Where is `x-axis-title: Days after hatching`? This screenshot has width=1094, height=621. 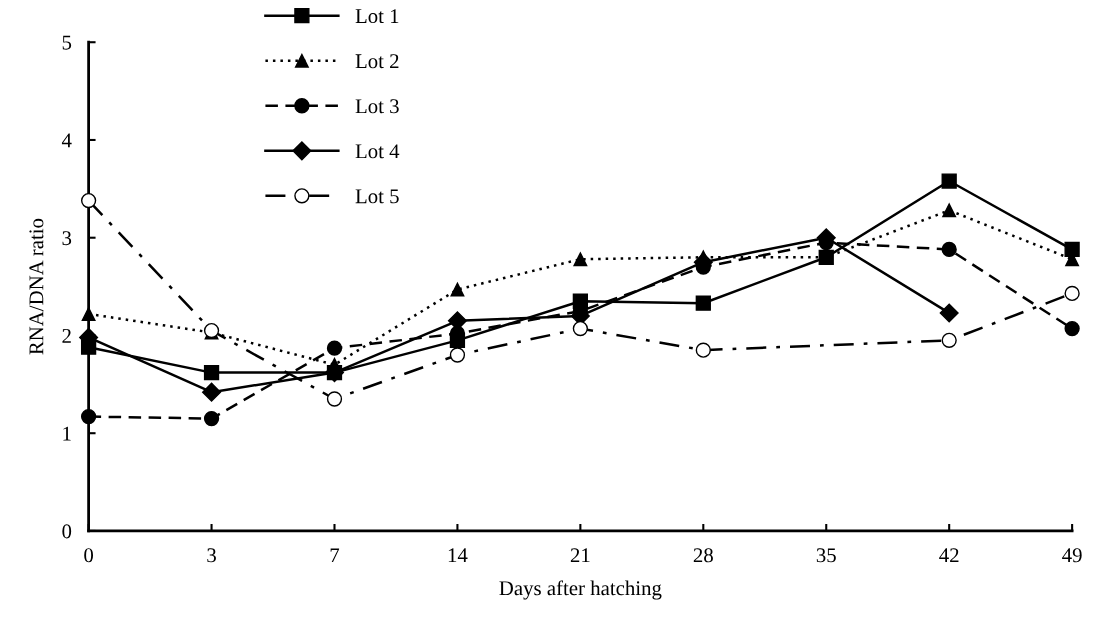
x-axis-title: Days after hatching is located at coordinates (580, 590).